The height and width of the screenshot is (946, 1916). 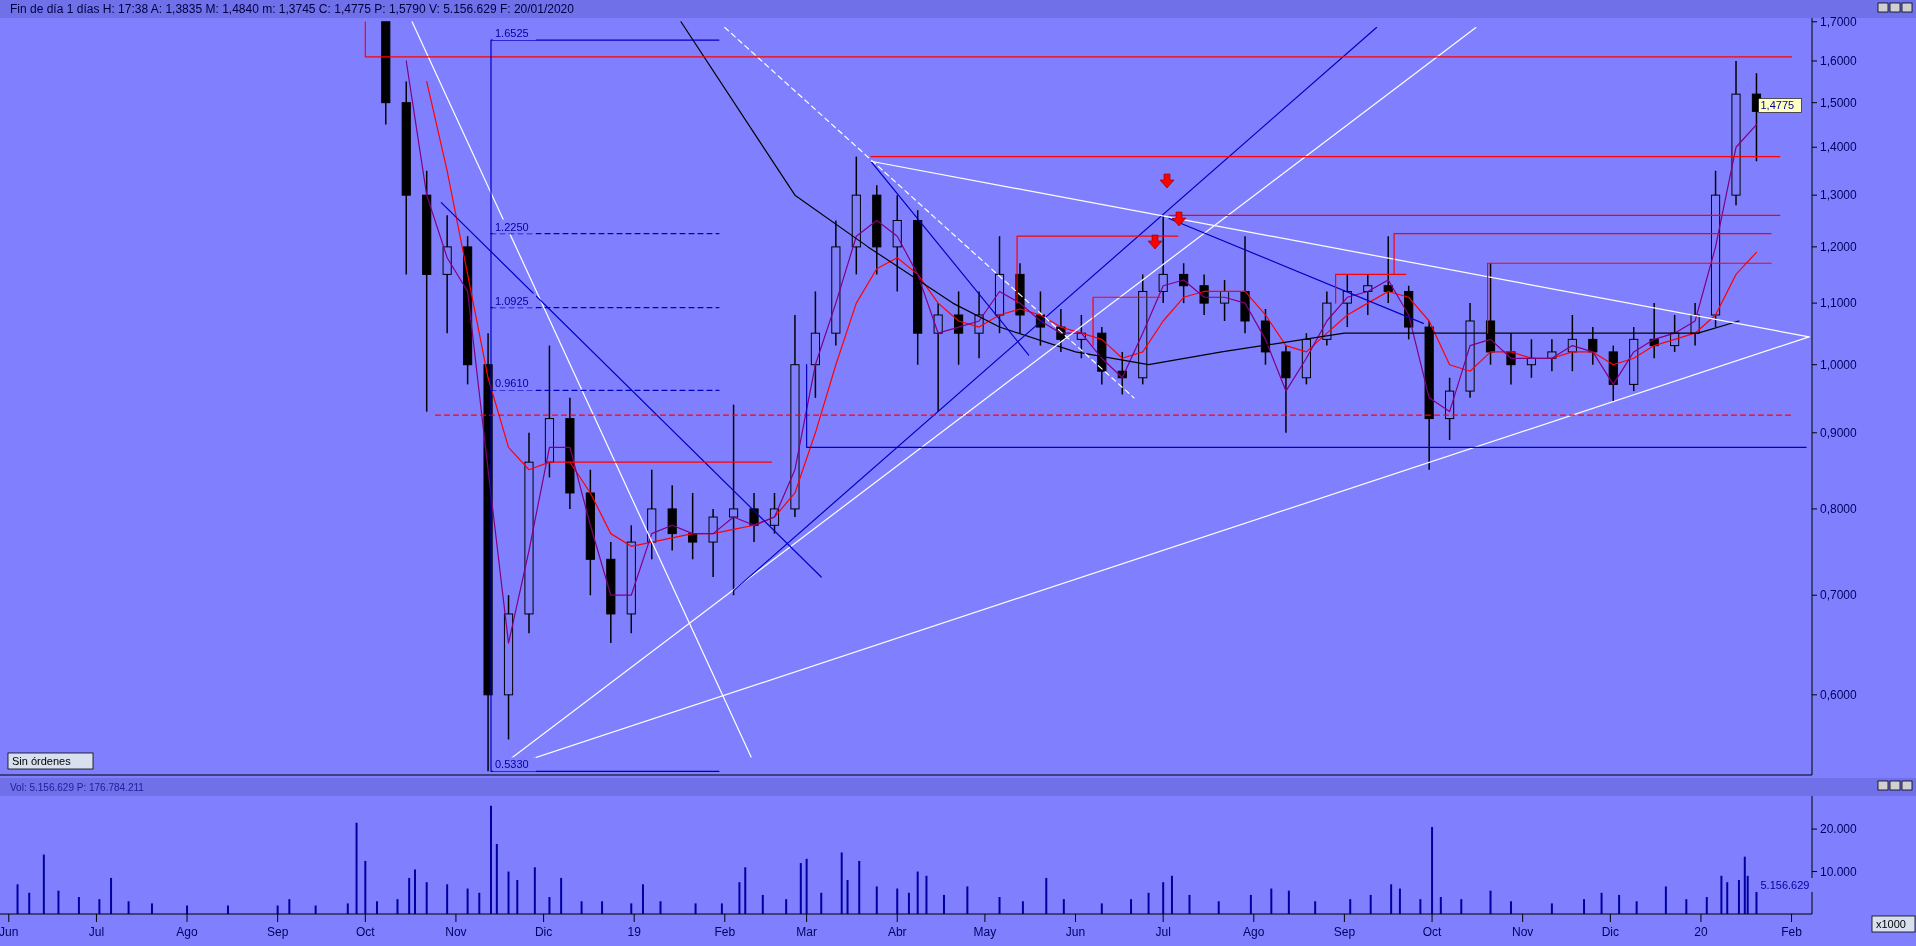 What do you see at coordinates (511, 33) in the screenshot?
I see `annotation: 1.6525` at bounding box center [511, 33].